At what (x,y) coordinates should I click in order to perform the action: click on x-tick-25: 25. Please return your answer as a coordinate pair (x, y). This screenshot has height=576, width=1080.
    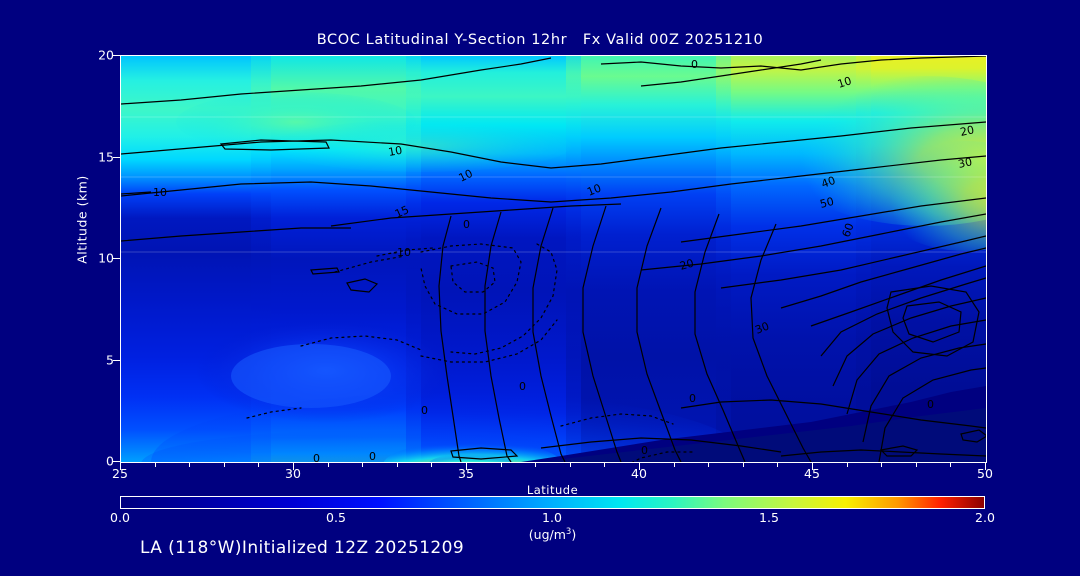
    Looking at the image, I should click on (120, 473).